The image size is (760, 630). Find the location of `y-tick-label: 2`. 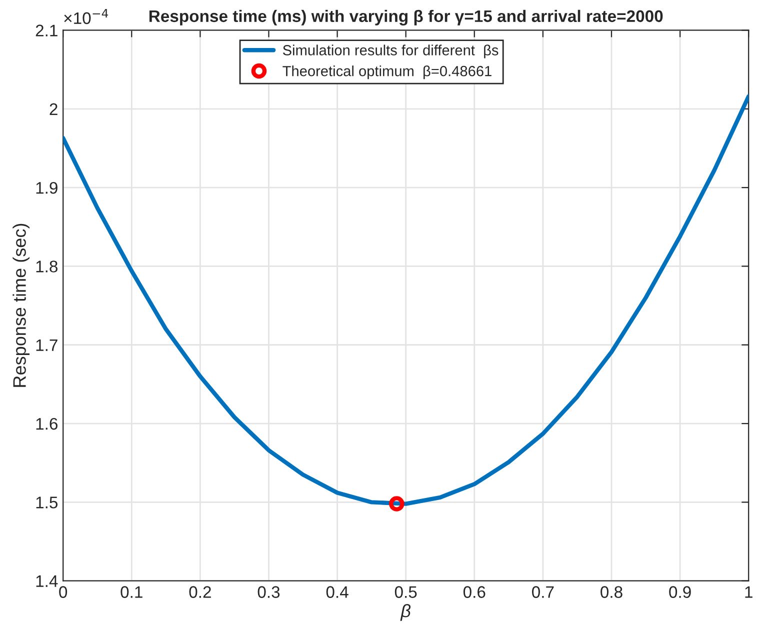

y-tick-label: 2 is located at coordinates (54, 109).